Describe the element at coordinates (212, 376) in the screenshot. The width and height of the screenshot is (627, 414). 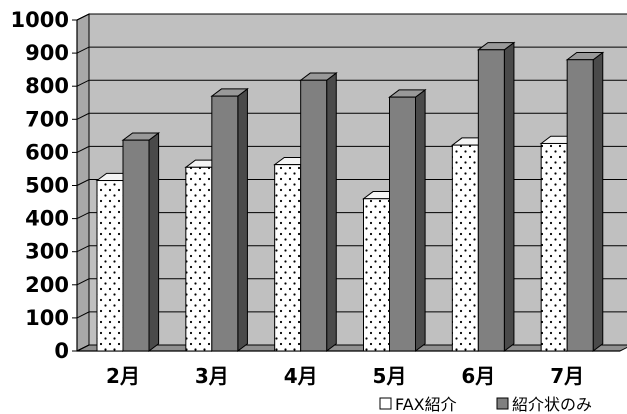
I see `x-tick-label: 3月` at that location.